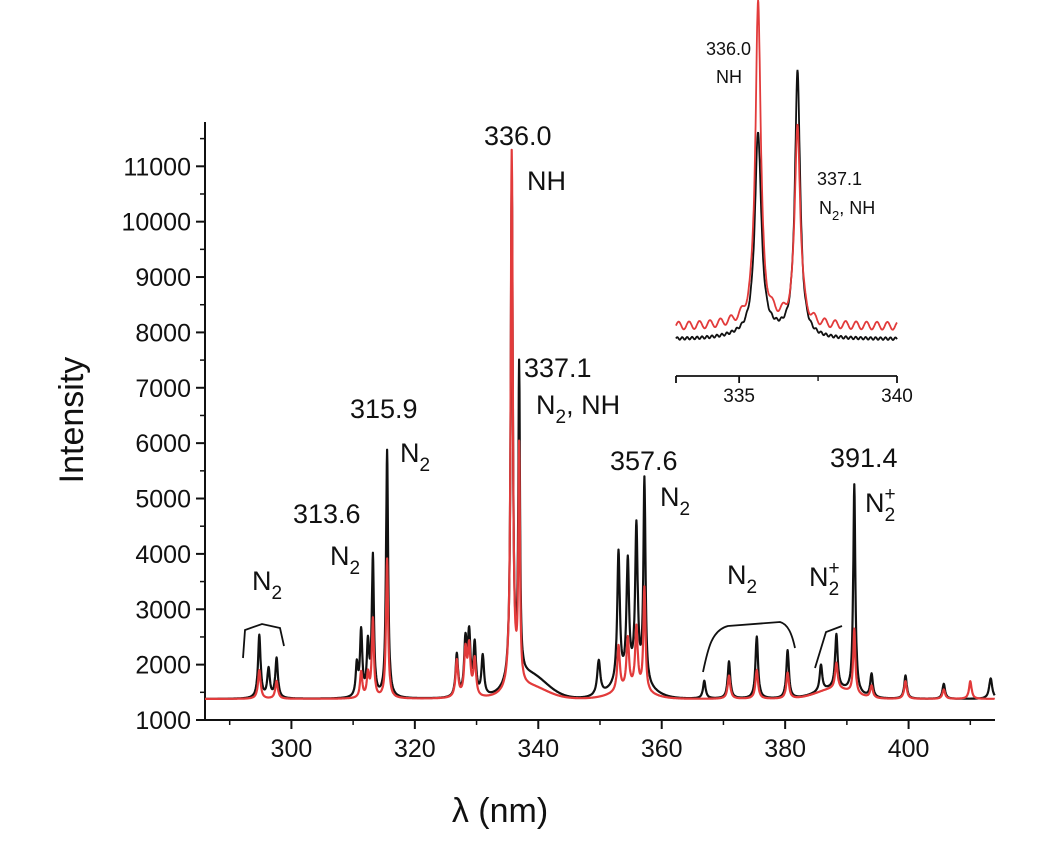 The image size is (1058, 854). I want to click on annotation-n2-band-1: N2, so click(263, 612).